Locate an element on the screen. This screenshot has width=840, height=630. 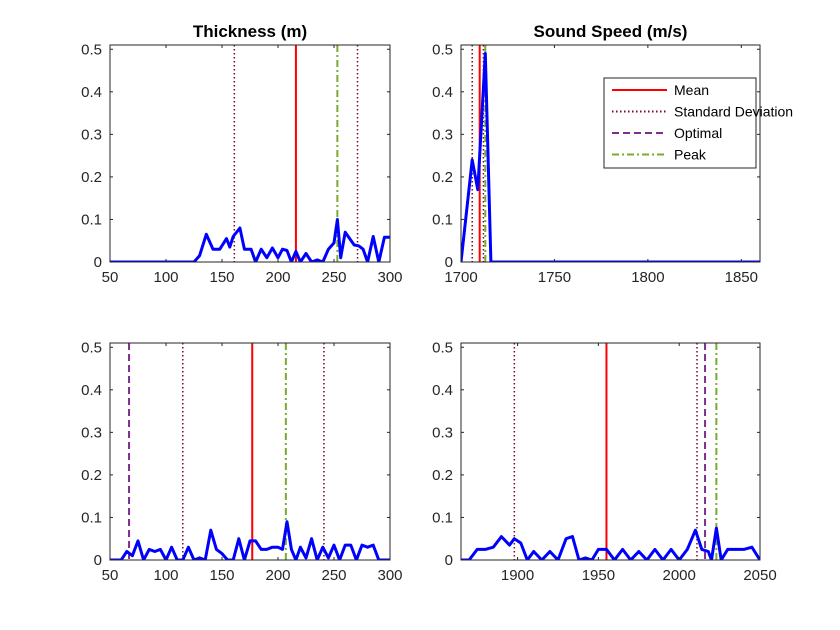
chart-panel-3: 50 100 150 200 250 300 0 0.1 0.2 0.3 0.4 0.5 is located at coordinates (241, 461).